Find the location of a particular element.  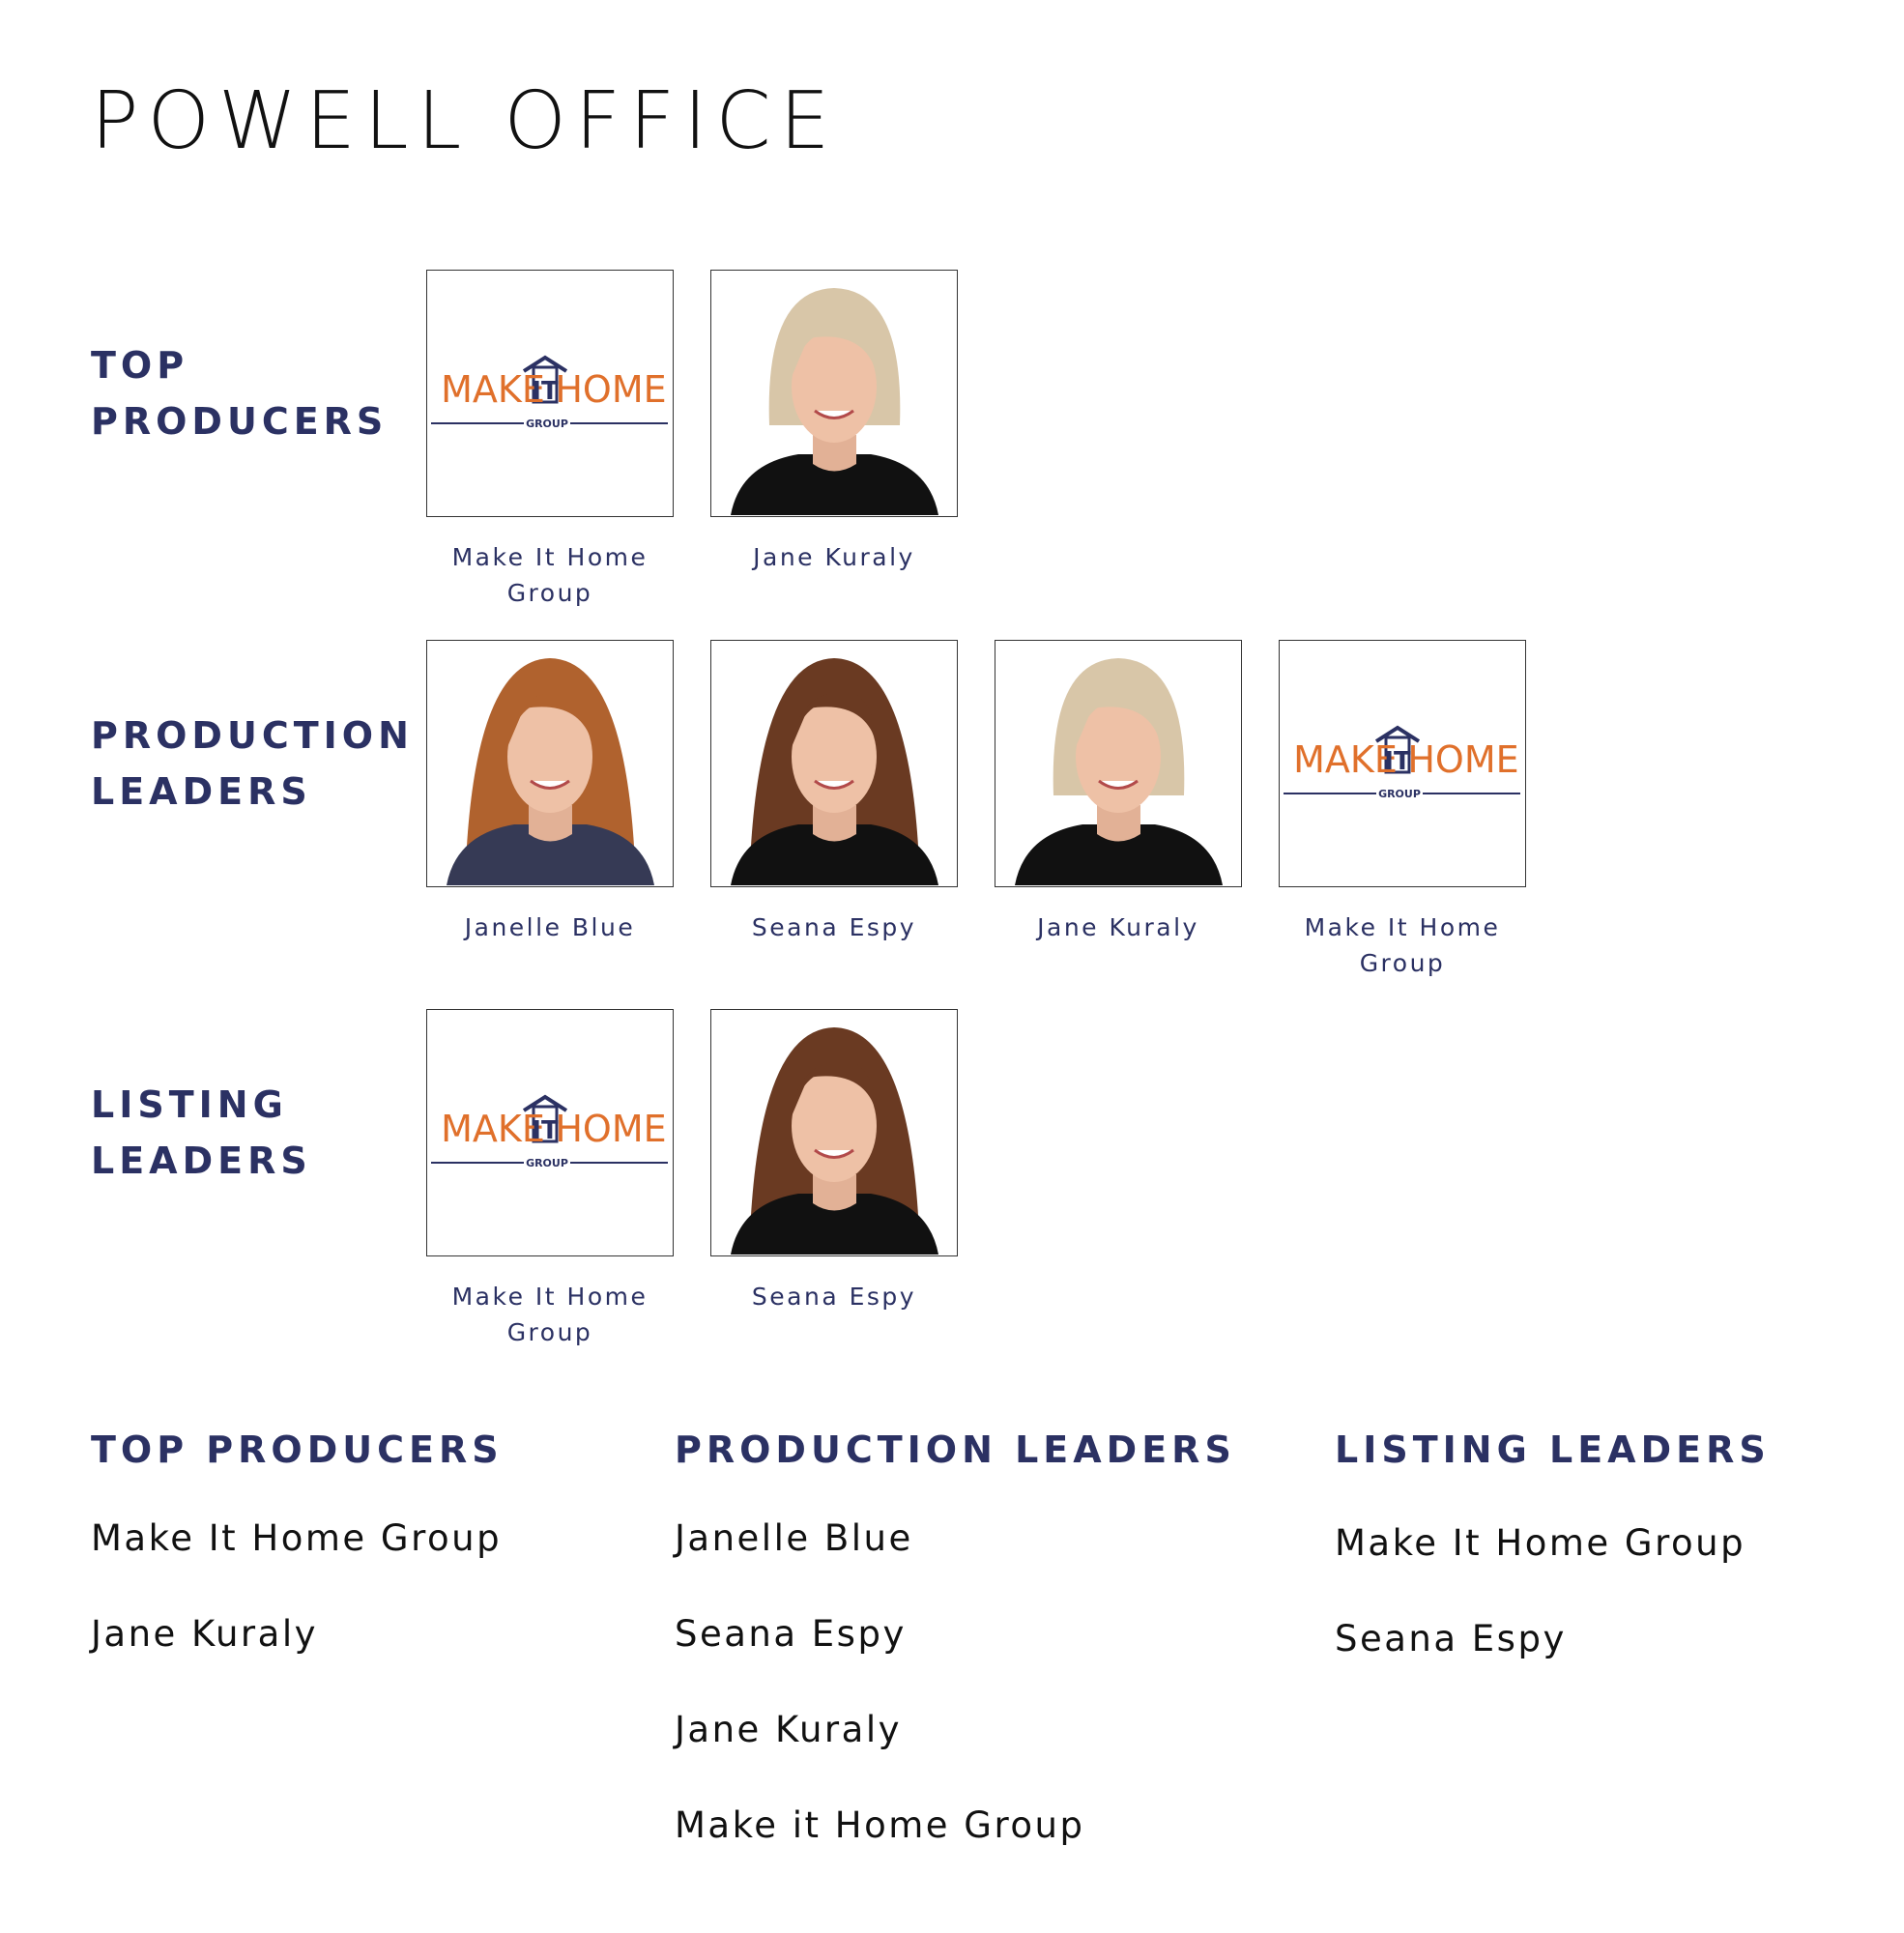

list-heading: LISTING LEADERS is located at coordinates (1553, 1449).